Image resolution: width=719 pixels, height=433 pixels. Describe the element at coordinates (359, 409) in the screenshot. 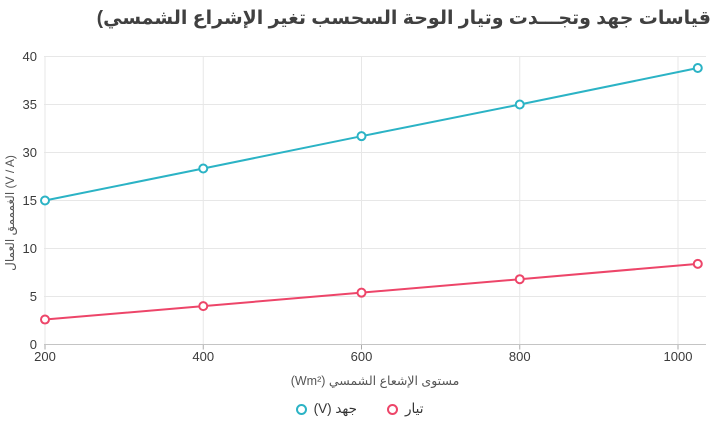

I see `legend: تيار جهد (V)` at that location.